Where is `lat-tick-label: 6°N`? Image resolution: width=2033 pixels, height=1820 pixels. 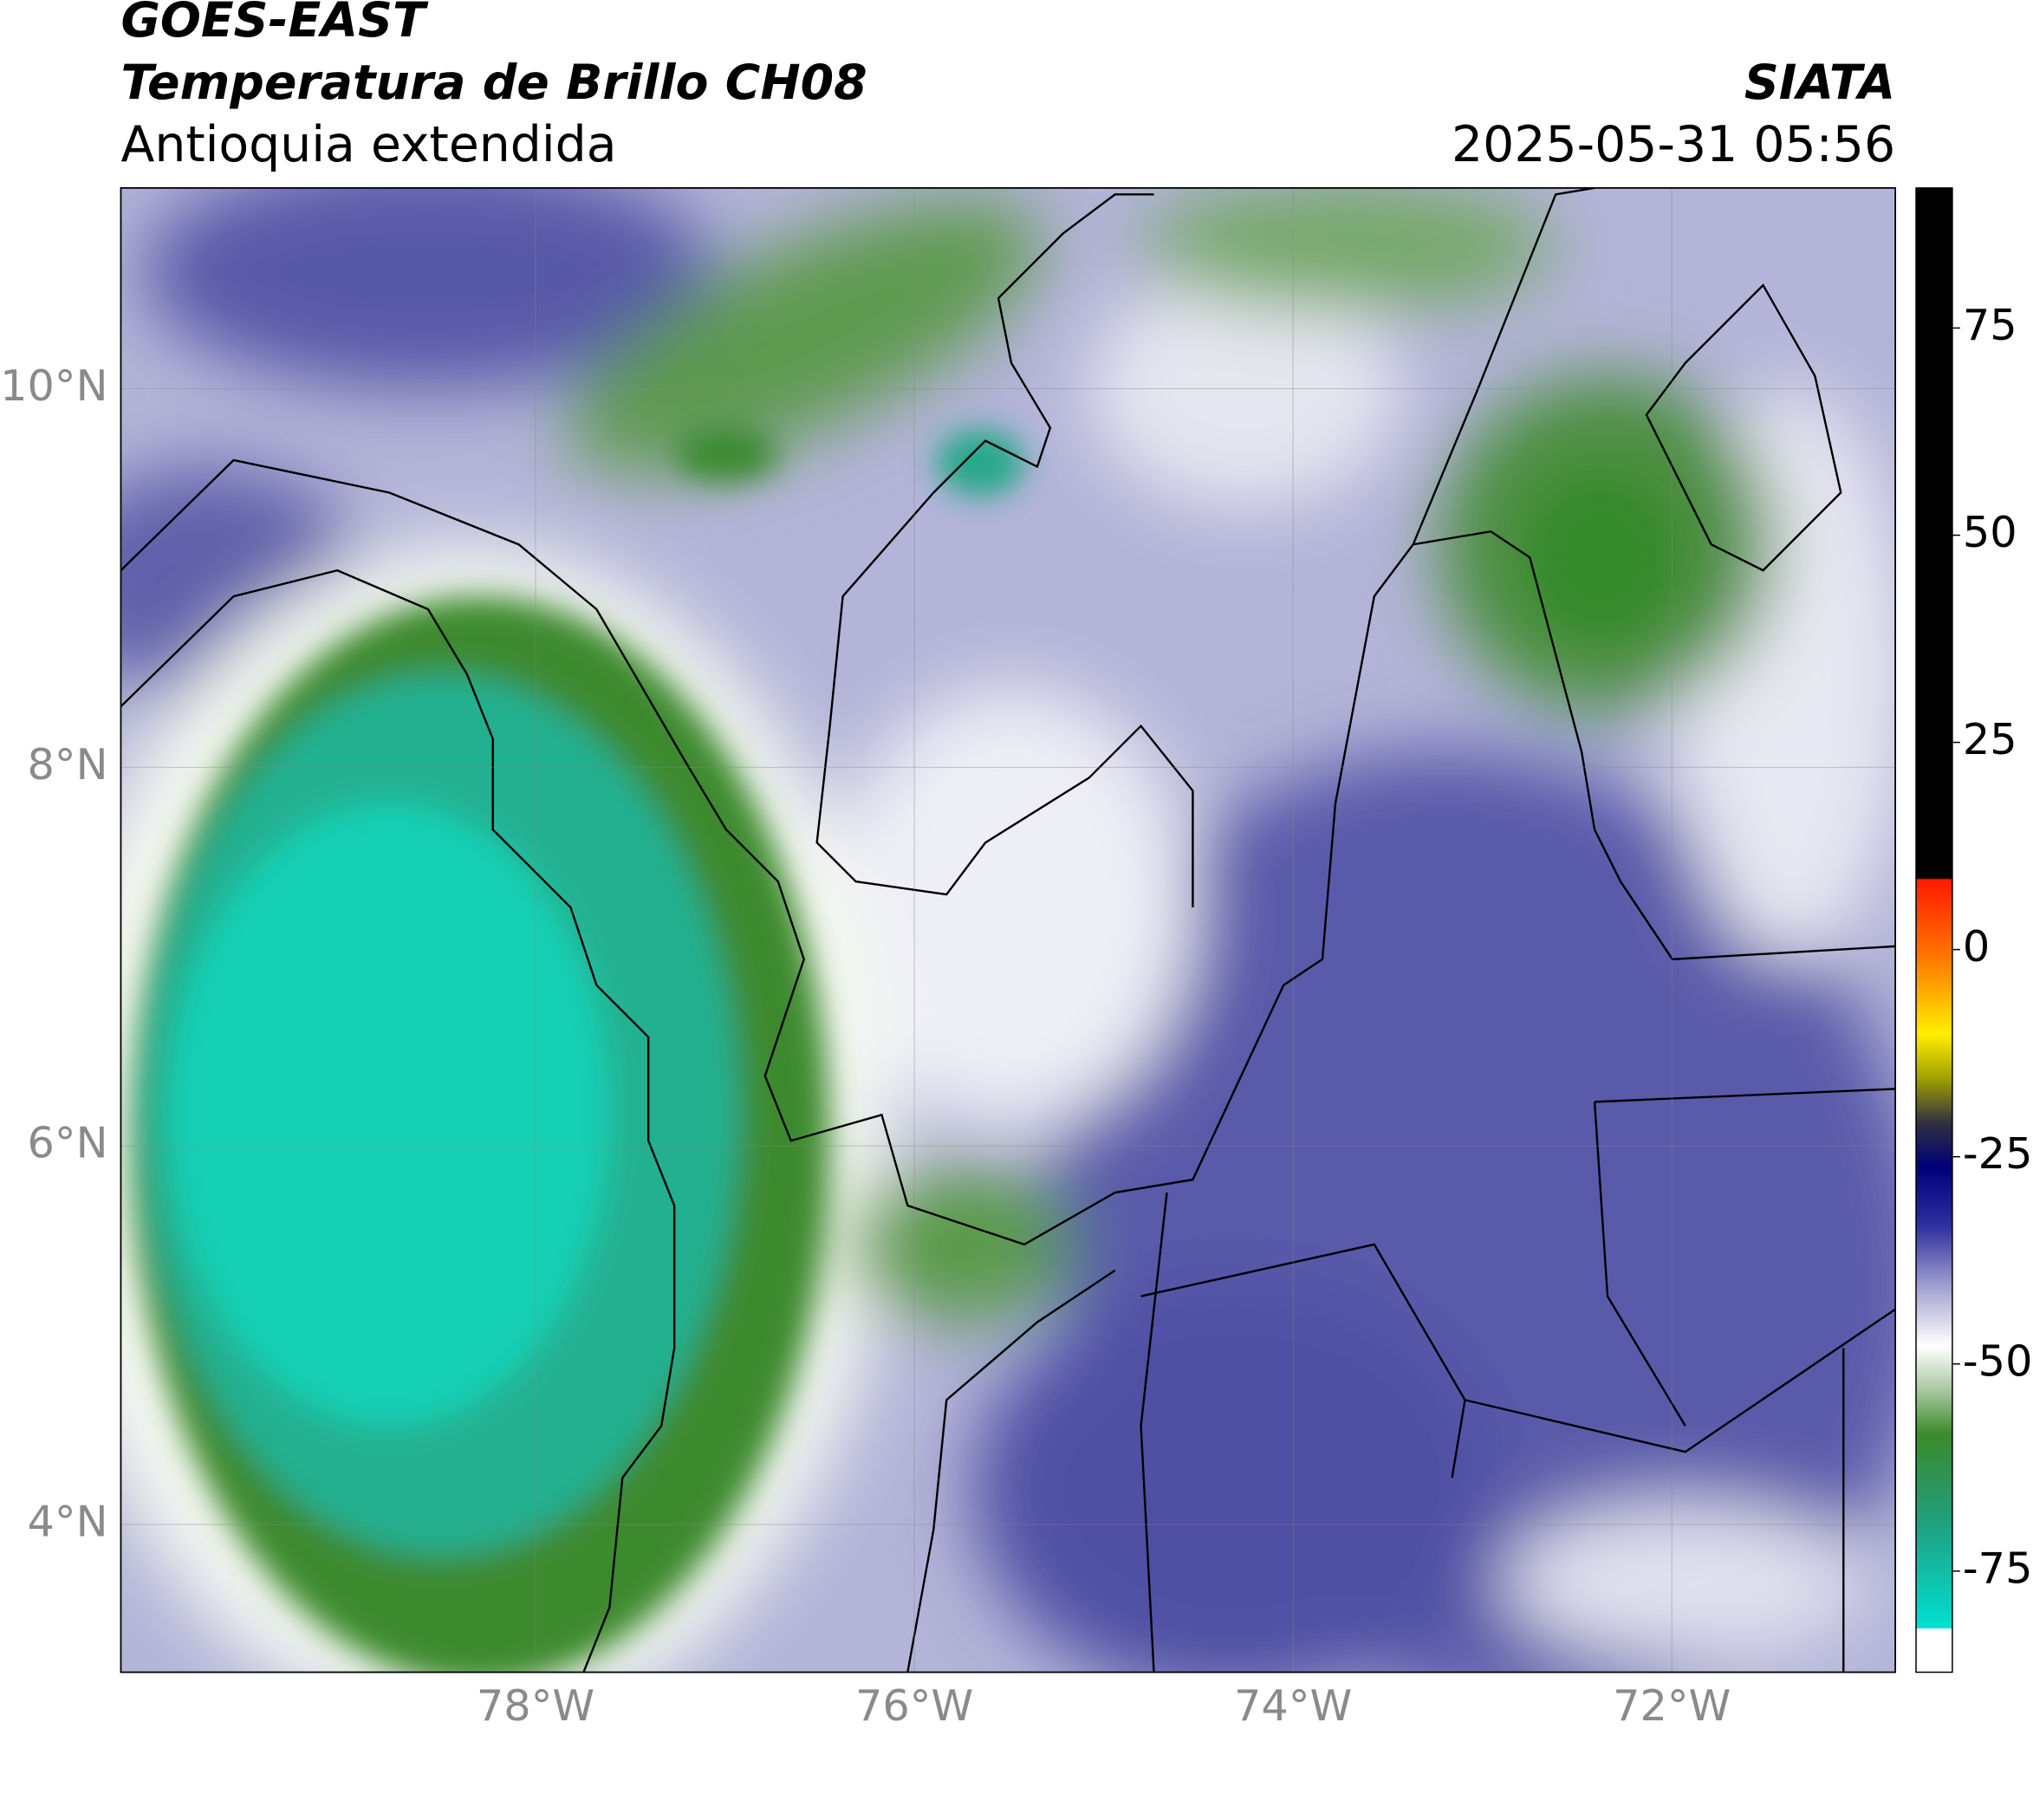 lat-tick-label: 6°N is located at coordinates (68, 1143).